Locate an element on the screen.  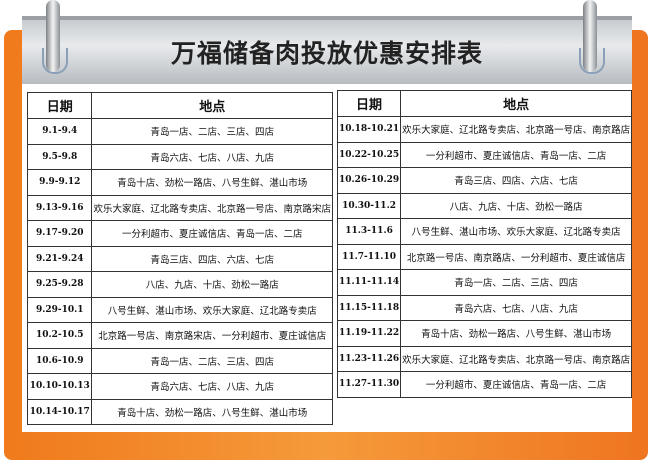
date-cell: 10.22-10.25 is located at coordinates (369, 154).